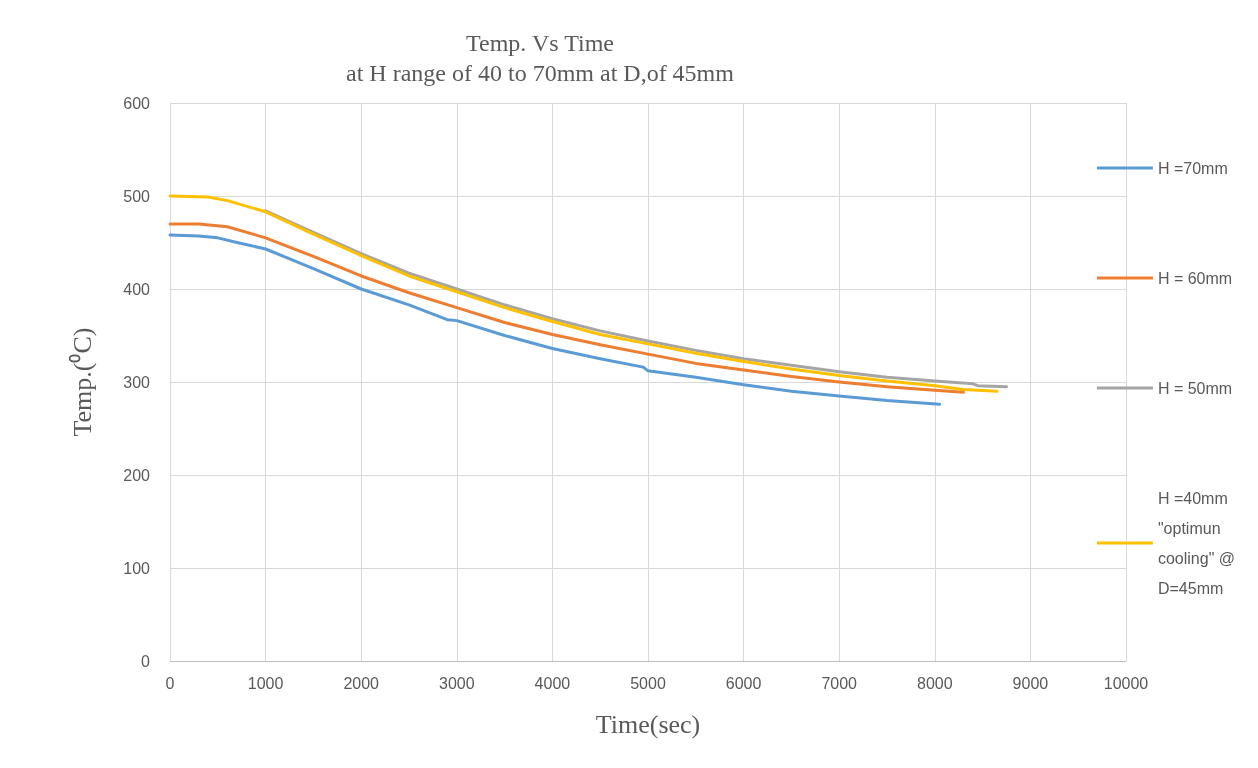 The image size is (1258, 768). What do you see at coordinates (1030, 683) in the screenshot?
I see `x-tick-label: 9000` at bounding box center [1030, 683].